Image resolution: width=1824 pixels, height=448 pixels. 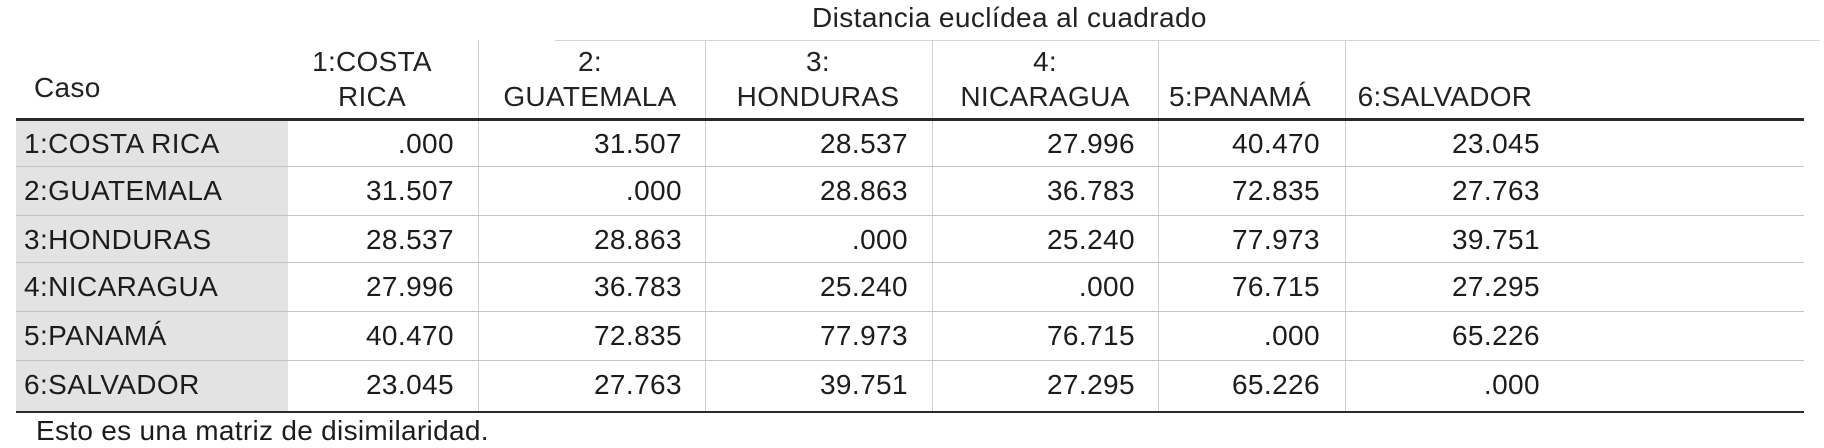 What do you see at coordinates (1045, 96) in the screenshot?
I see `column-header-line: NICARAGUA` at bounding box center [1045, 96].